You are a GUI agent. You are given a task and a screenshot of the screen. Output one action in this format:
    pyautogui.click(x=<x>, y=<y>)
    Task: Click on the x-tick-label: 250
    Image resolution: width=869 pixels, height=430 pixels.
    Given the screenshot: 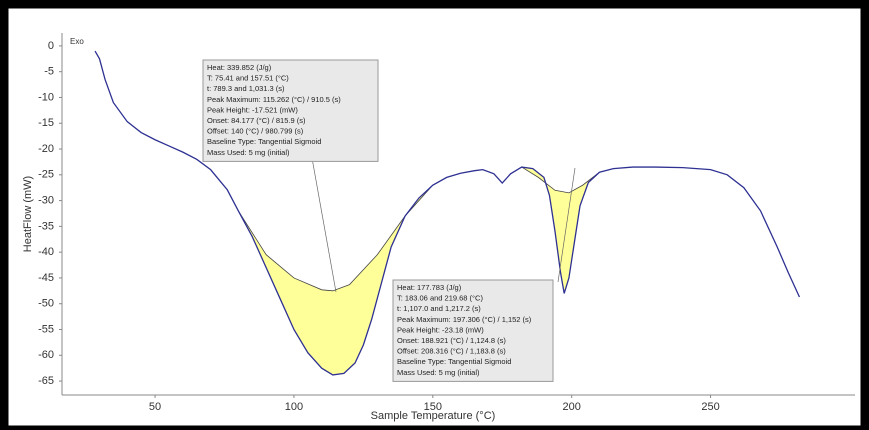 What is the action you would take?
    pyautogui.click(x=710, y=407)
    